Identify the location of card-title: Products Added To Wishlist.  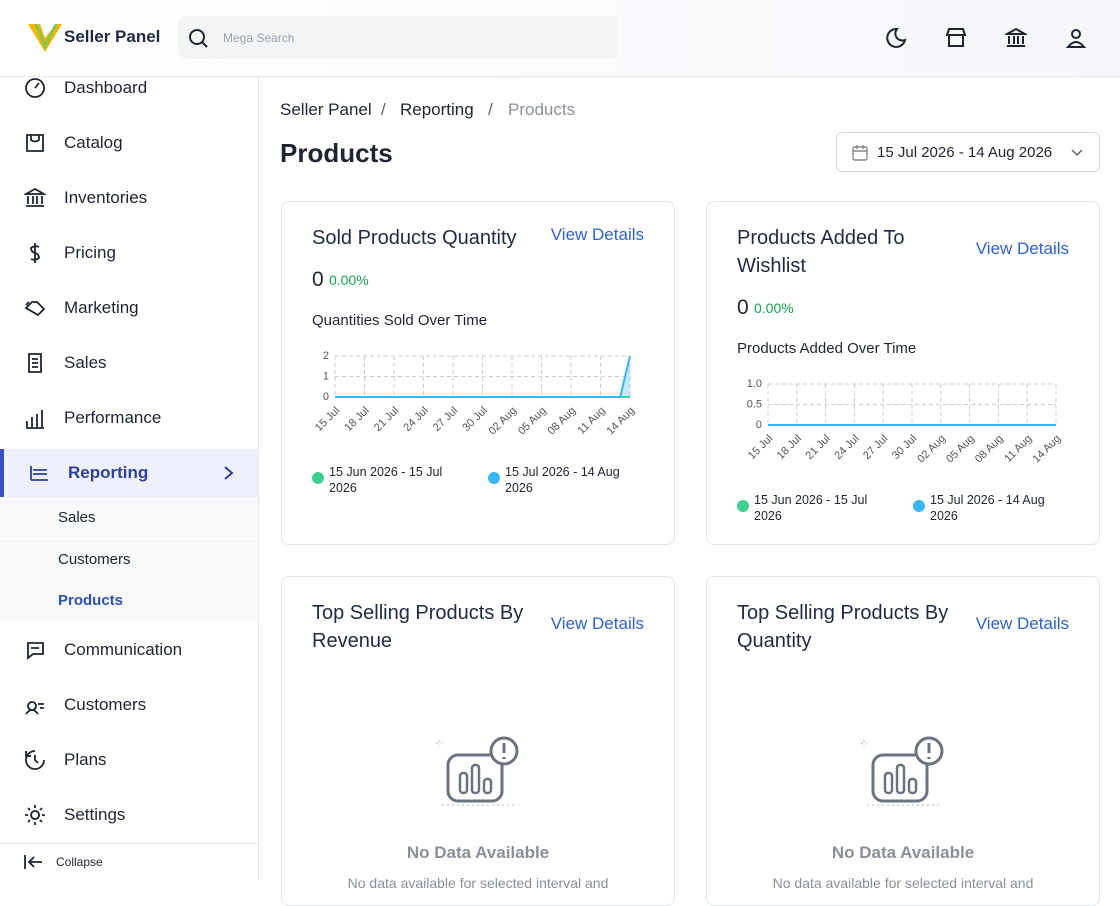
(821, 252).